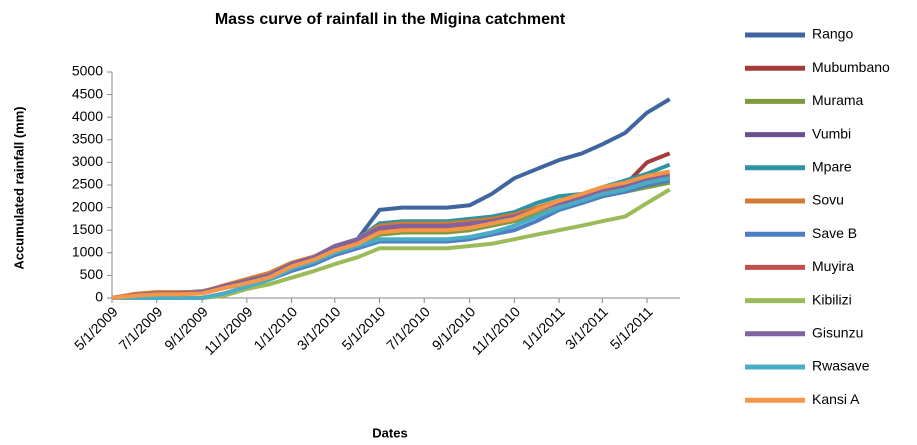 The width and height of the screenshot is (917, 445). I want to click on x-tick-label: 3/1/2010, so click(319, 328).